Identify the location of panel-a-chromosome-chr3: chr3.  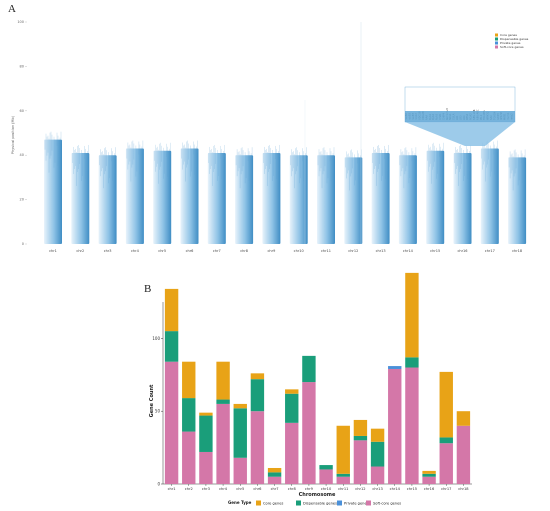
(107, 200).